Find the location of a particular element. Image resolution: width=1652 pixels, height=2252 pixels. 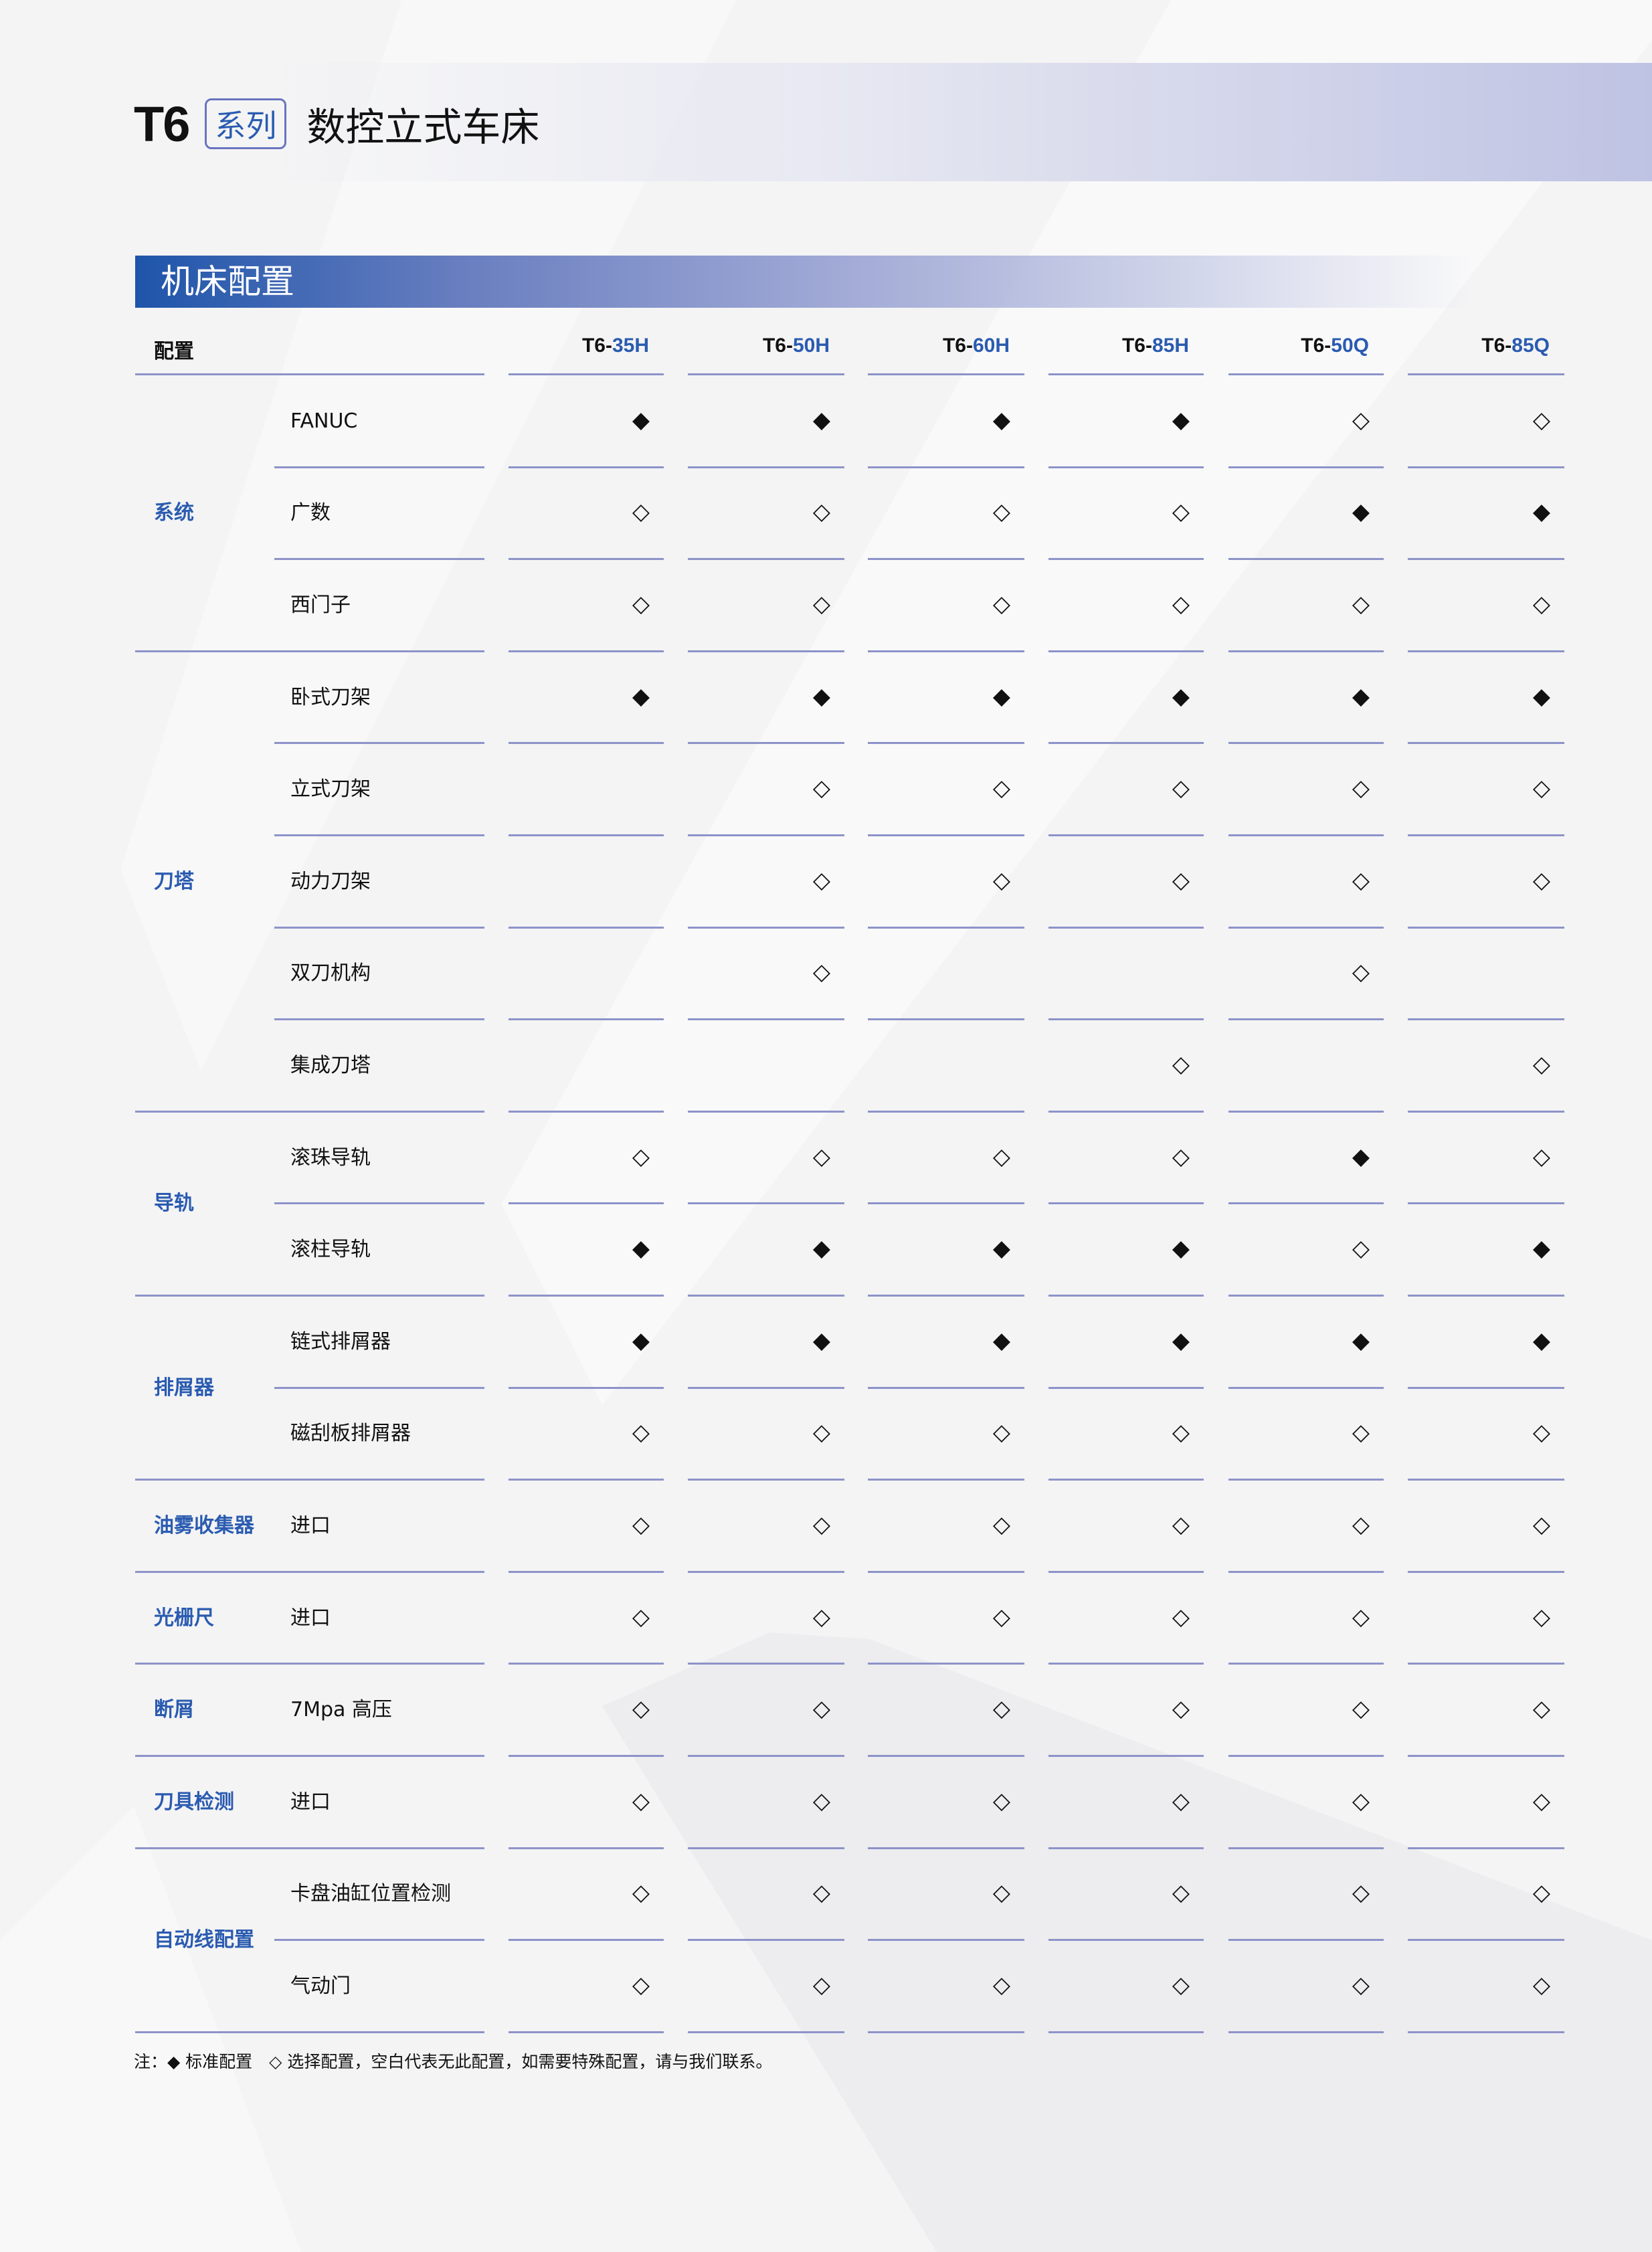

series-badge: 系列 is located at coordinates (246, 123).